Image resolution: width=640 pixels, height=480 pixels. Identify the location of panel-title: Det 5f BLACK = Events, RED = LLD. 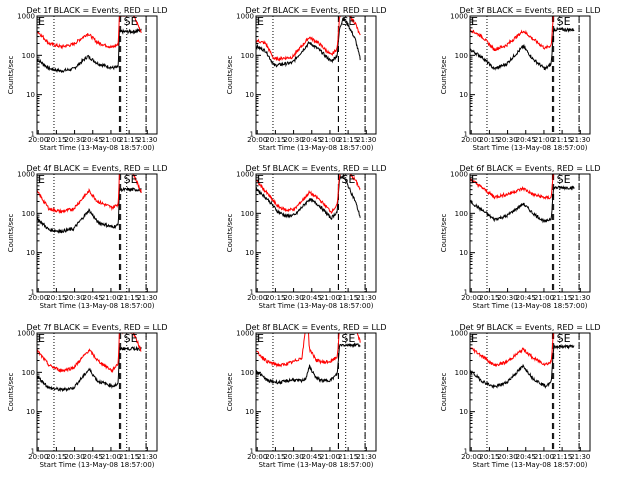
(315, 168).